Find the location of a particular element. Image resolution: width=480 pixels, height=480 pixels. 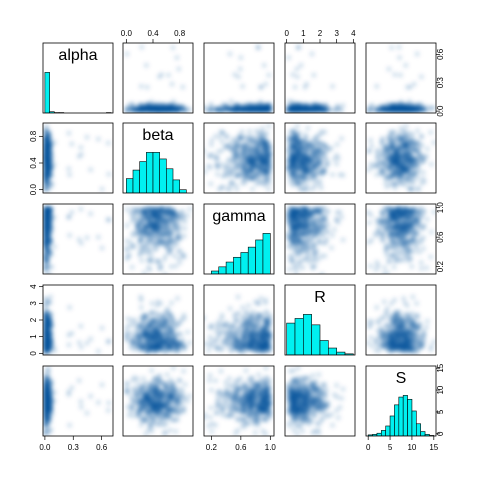

density-beta-vs-S is located at coordinates (401, 158).